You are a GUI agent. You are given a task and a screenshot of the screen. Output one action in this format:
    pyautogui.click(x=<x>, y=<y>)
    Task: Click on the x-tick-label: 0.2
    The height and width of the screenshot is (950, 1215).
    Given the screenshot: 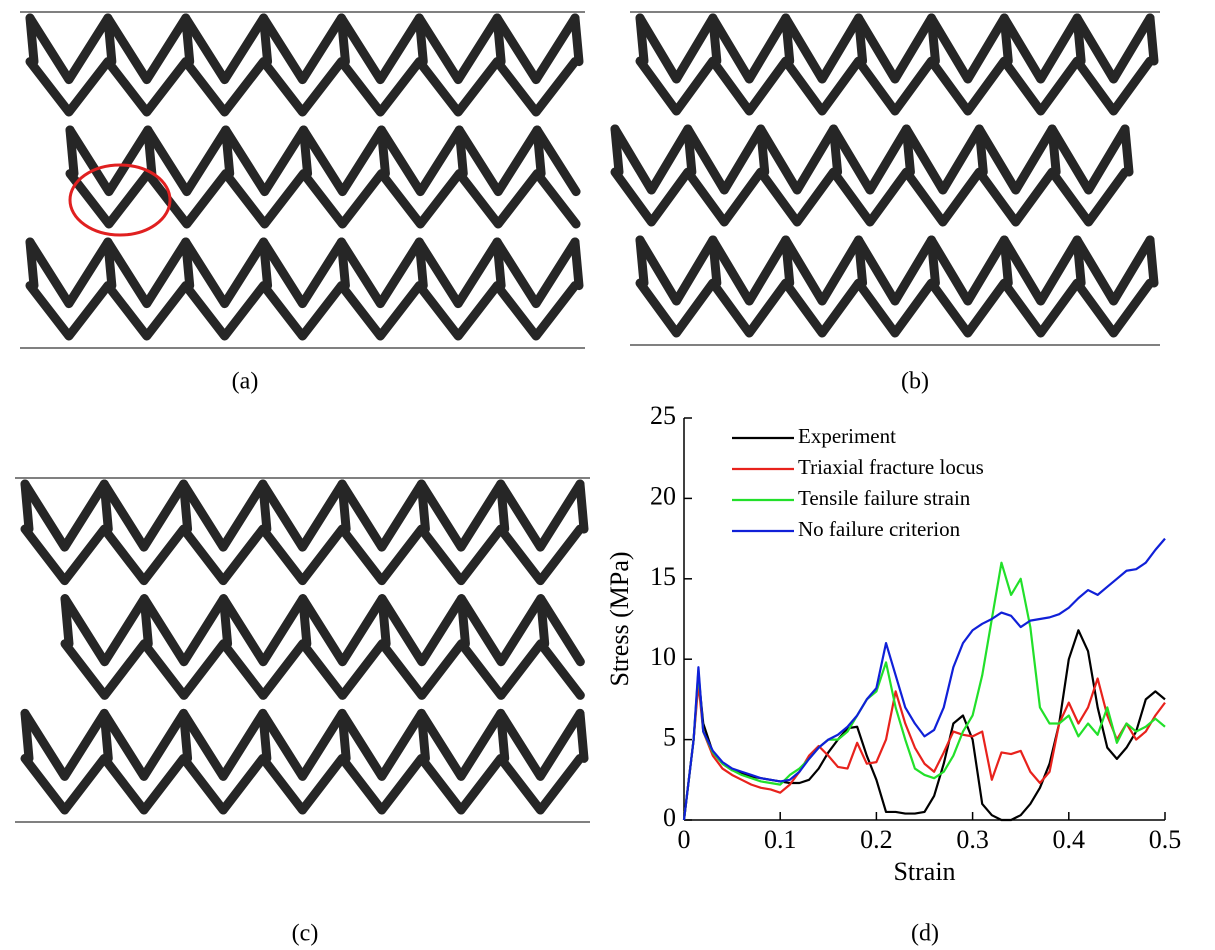 What is the action you would take?
    pyautogui.click(x=876, y=839)
    